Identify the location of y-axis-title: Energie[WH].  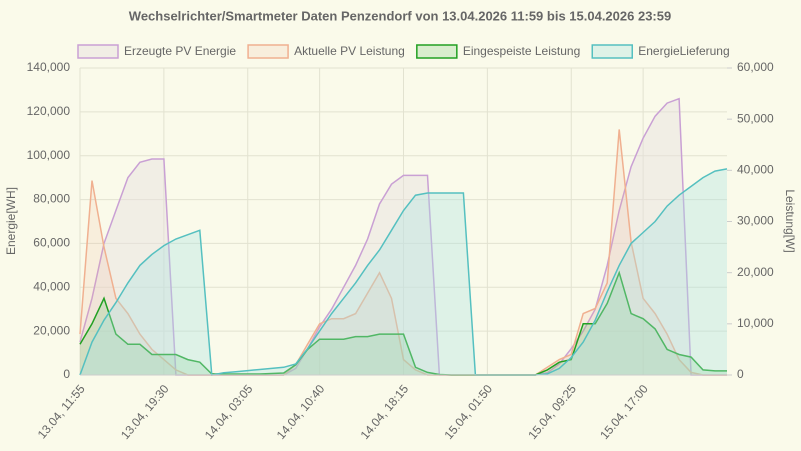
(11, 221).